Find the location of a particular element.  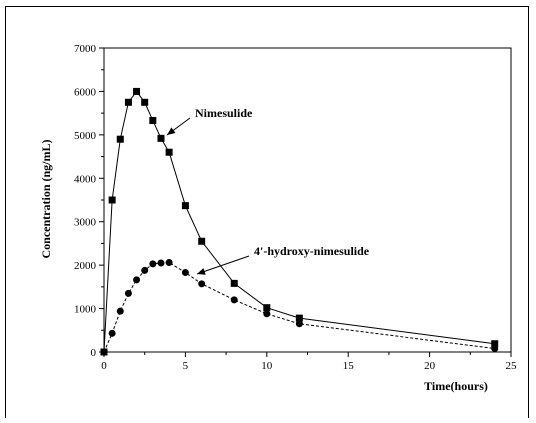

y-axis-label: Concentration (ng/mL) is located at coordinates (46, 199).